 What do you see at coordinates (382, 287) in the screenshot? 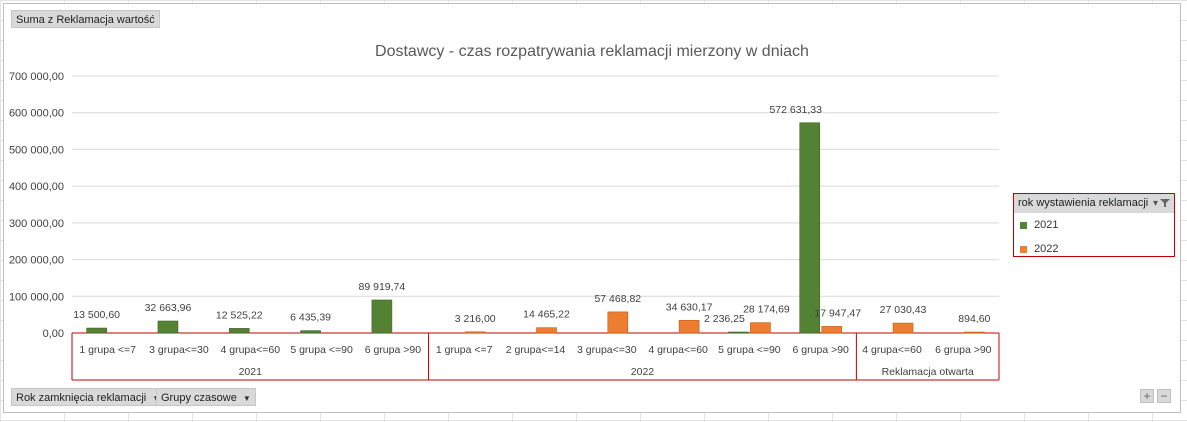
I see `data-label-2021: 89 919,74` at bounding box center [382, 287].